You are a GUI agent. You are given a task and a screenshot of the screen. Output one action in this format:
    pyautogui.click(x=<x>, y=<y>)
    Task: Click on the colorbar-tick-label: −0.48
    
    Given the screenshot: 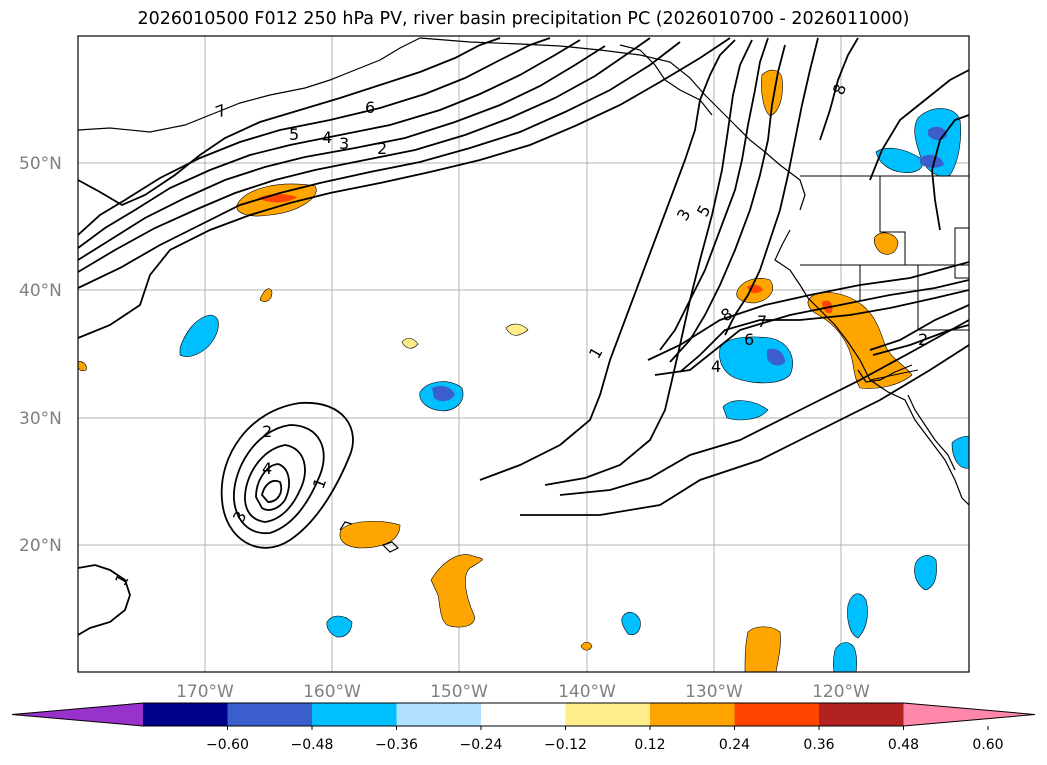 What is the action you would take?
    pyautogui.click(x=312, y=745)
    